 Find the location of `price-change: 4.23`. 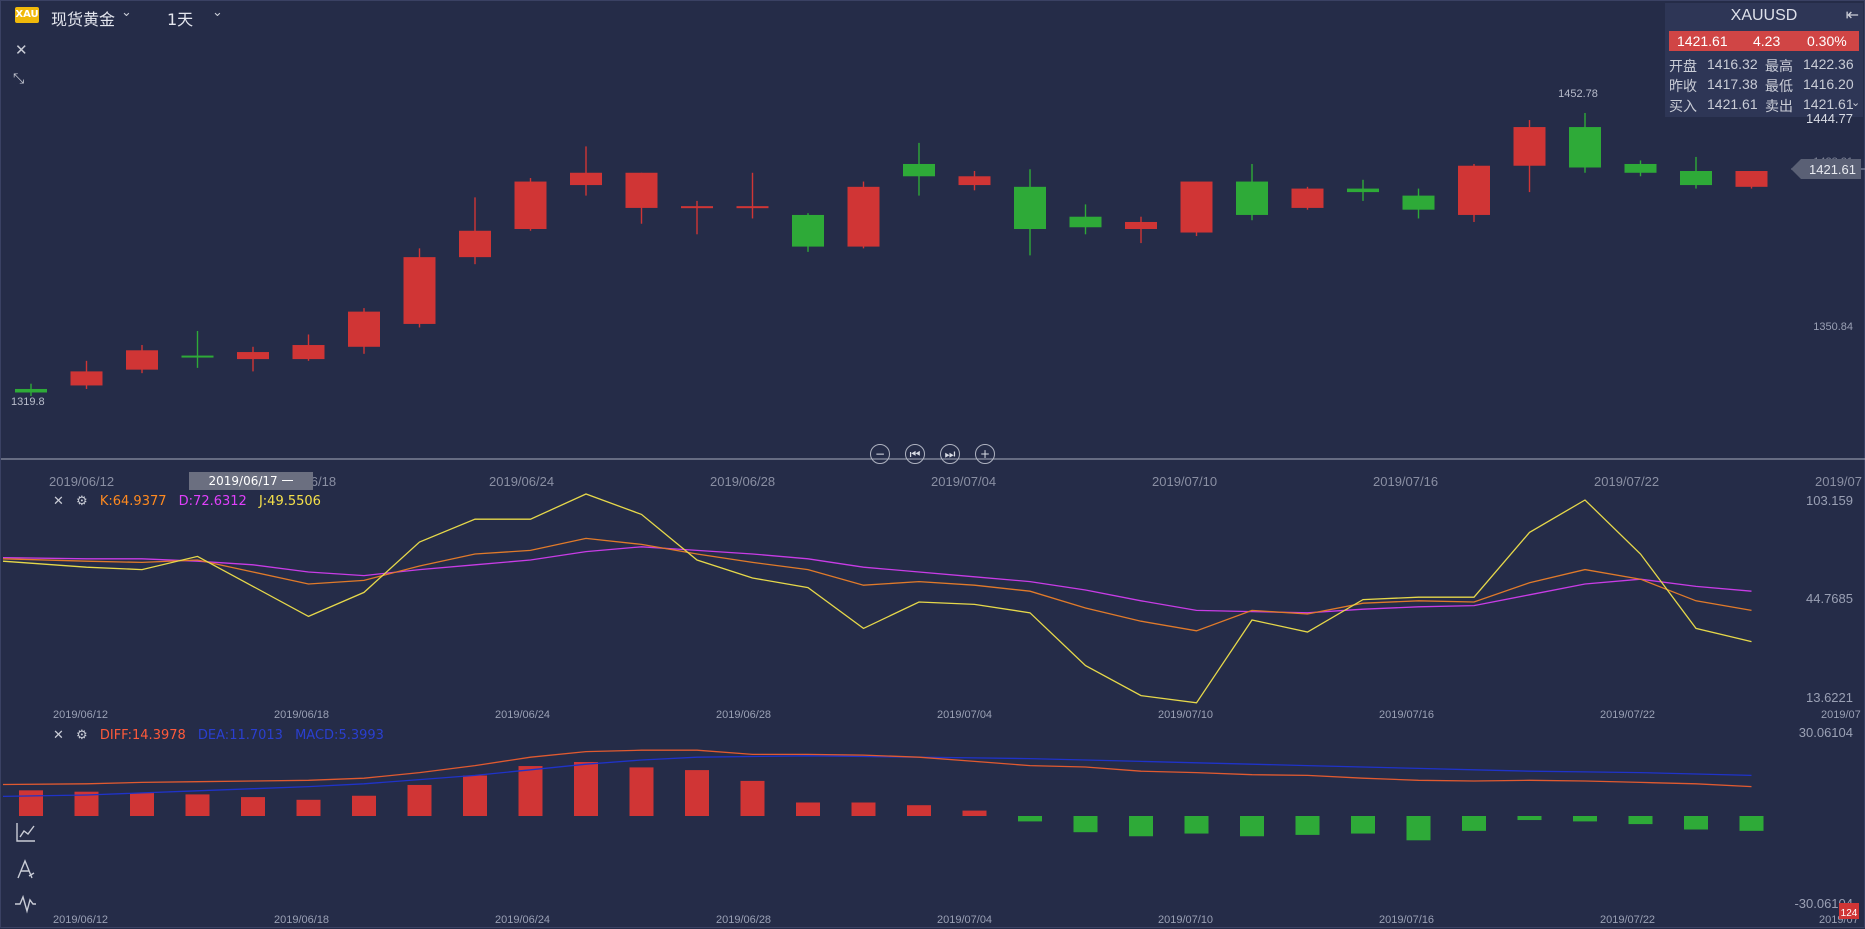

price-change: 4.23 is located at coordinates (1767, 41).